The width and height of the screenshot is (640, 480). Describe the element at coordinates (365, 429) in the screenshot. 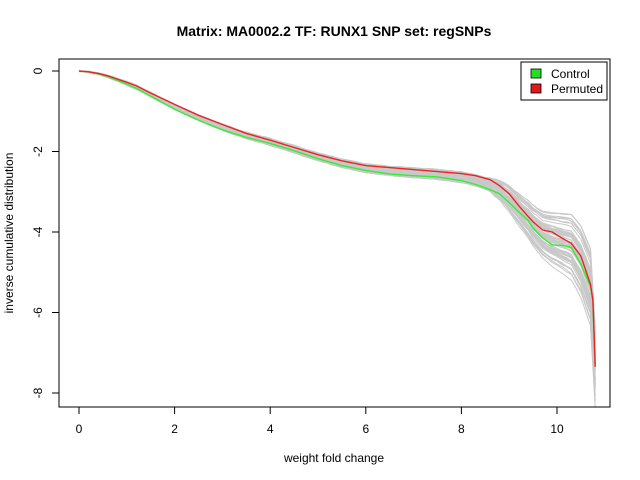

I see `x-tick-label: 6` at that location.